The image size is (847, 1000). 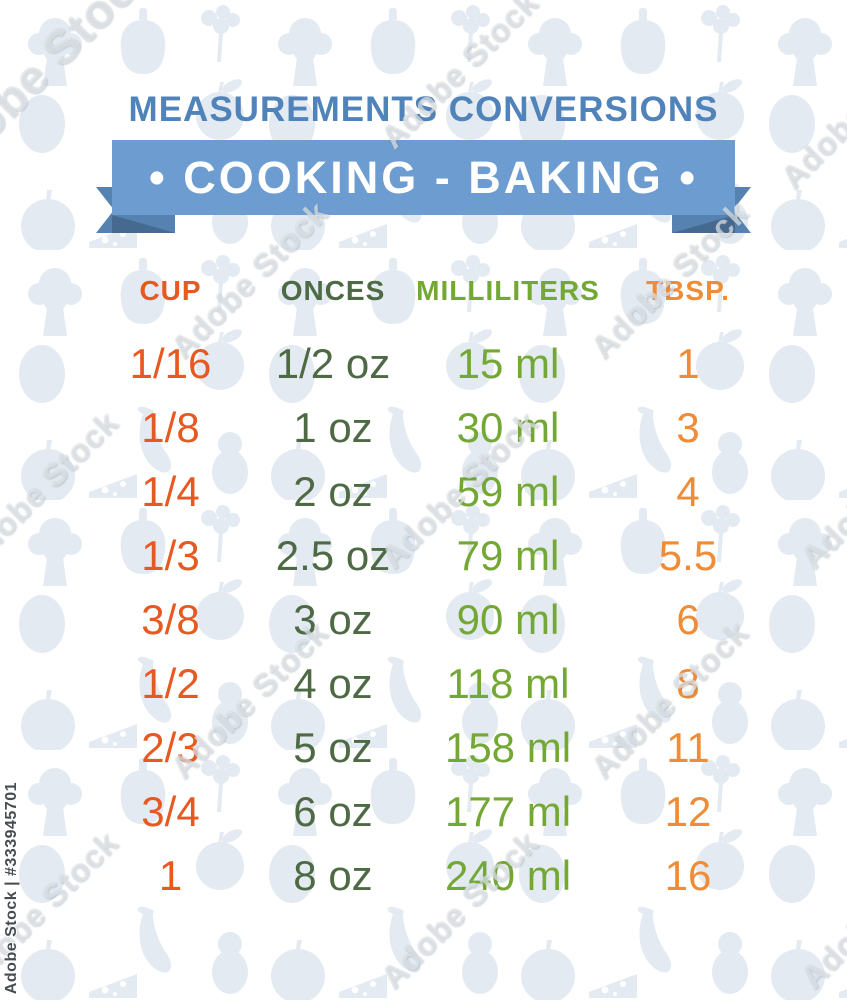 What do you see at coordinates (333, 491) in the screenshot?
I see `cell-onces: 2 oz` at bounding box center [333, 491].